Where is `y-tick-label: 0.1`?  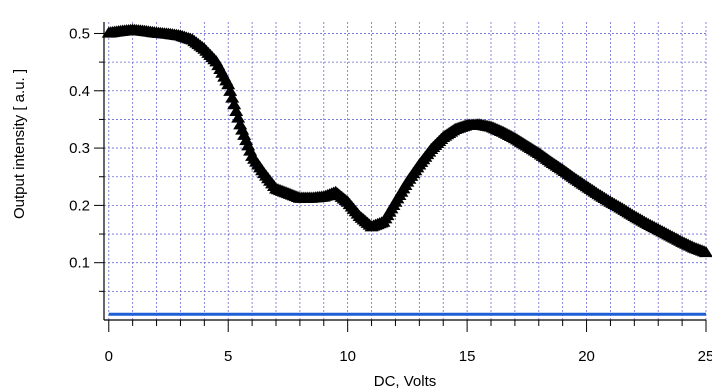 y-tick-label: 0.1 is located at coordinates (79, 263).